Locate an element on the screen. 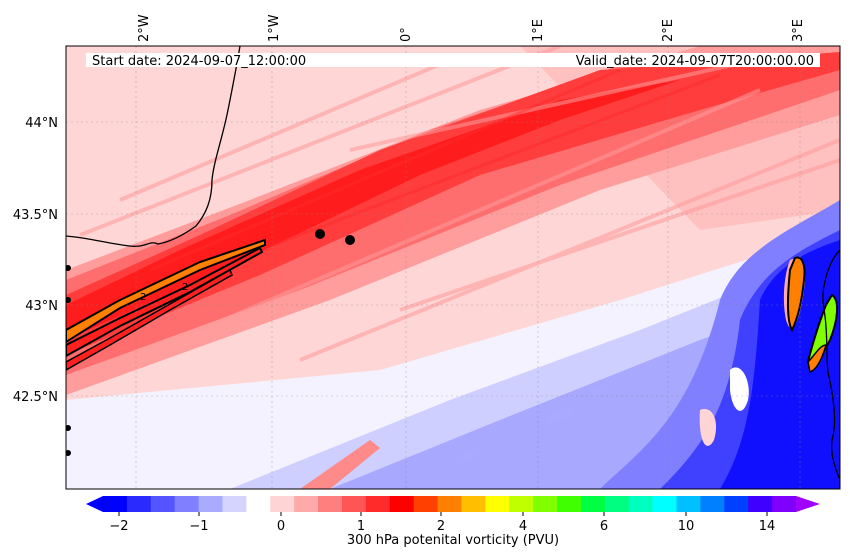  lon-tick-label: 2°E is located at coordinates (668, 30).